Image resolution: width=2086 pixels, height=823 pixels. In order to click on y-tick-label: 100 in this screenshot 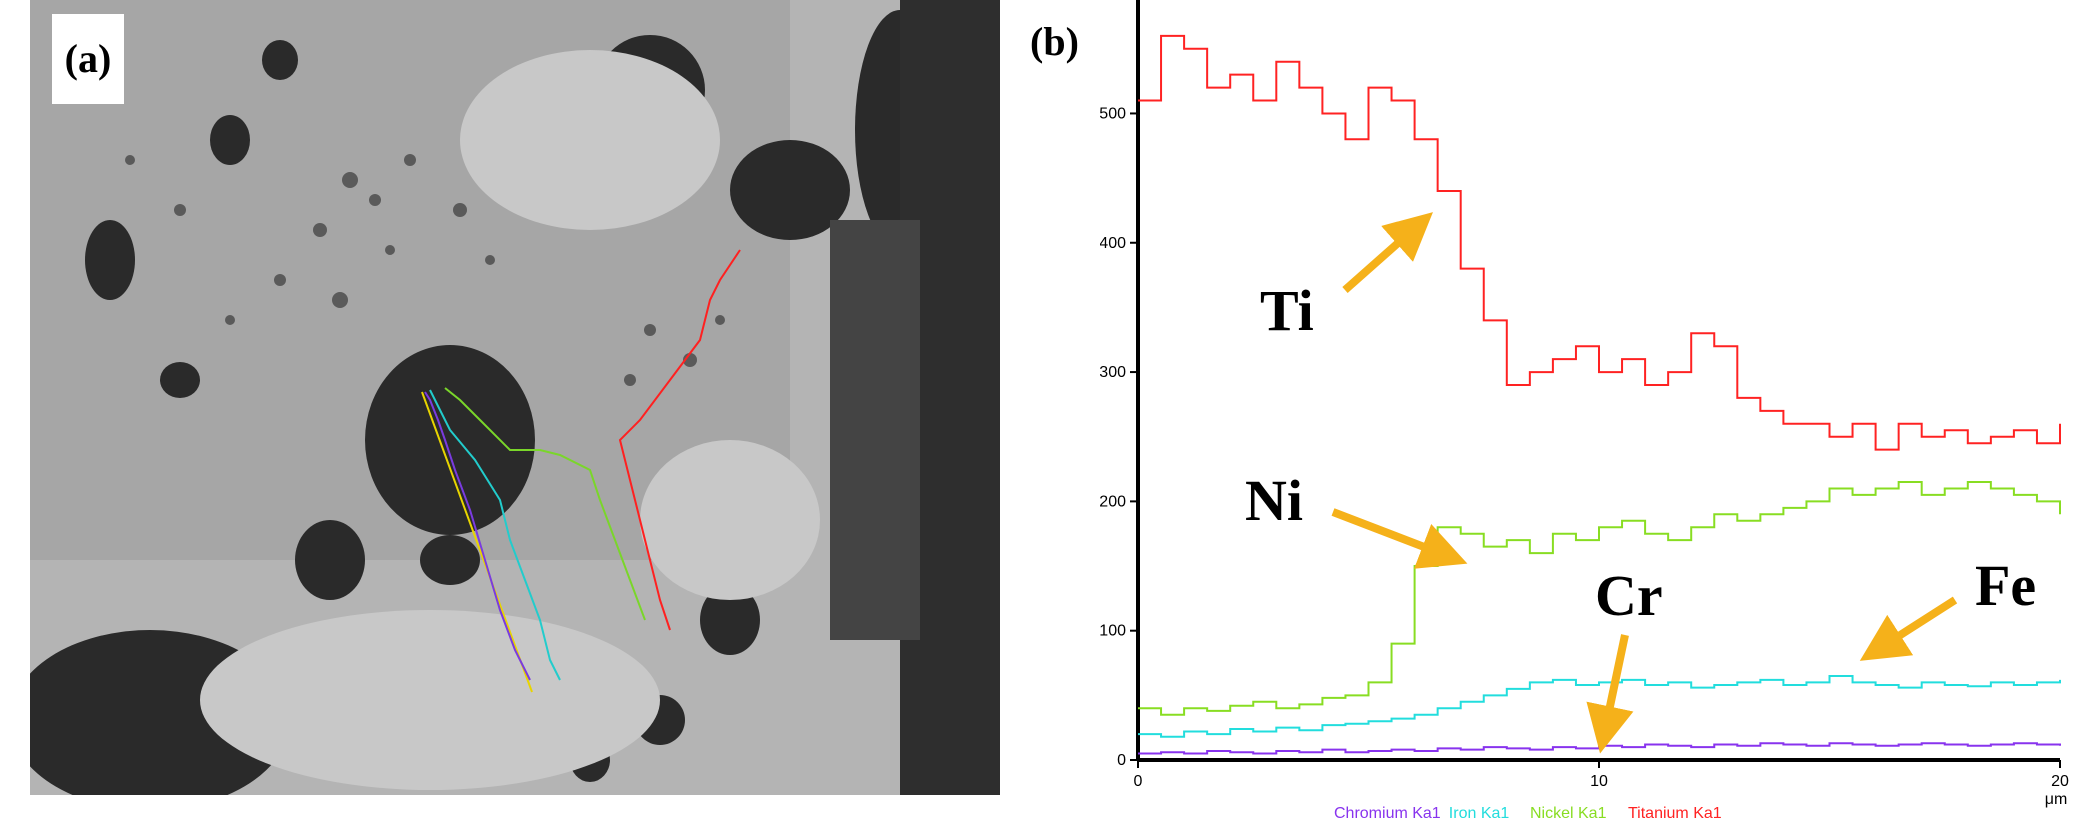, I will do `click(1113, 631)`.